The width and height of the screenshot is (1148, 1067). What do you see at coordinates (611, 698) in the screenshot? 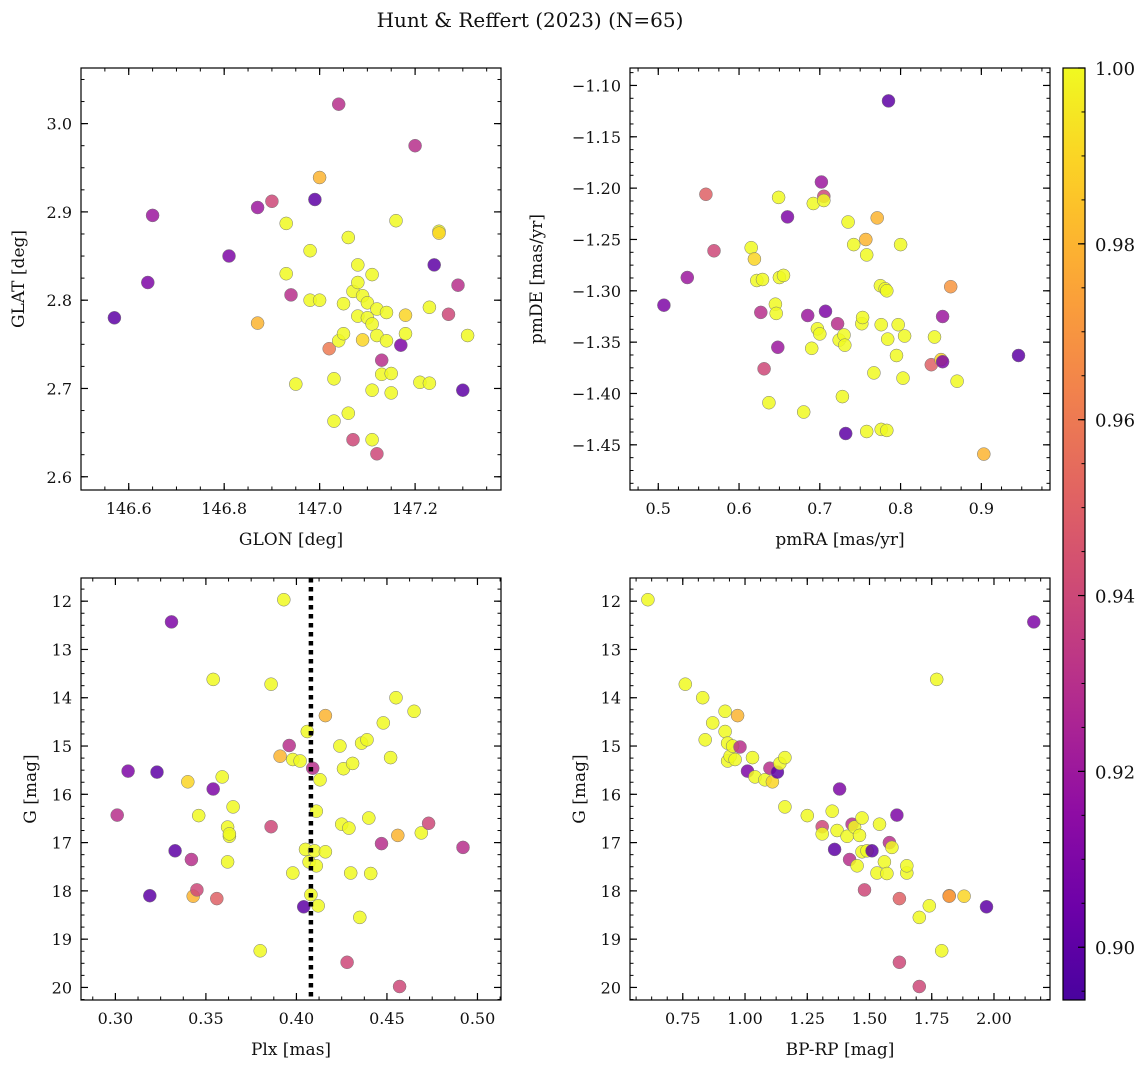
I see `y-tick-label: 14` at bounding box center [611, 698].